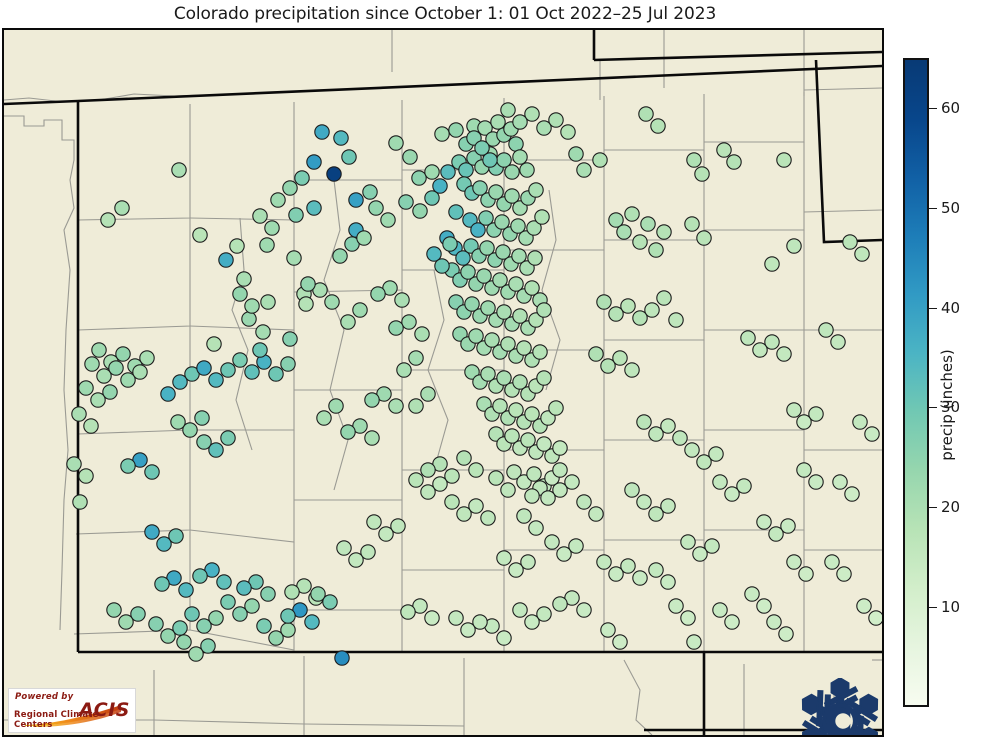  What do you see at coordinates (931, 382) in the screenshot?
I see `colorbar: 10 20 30 40 50 60` at bounding box center [931, 382].